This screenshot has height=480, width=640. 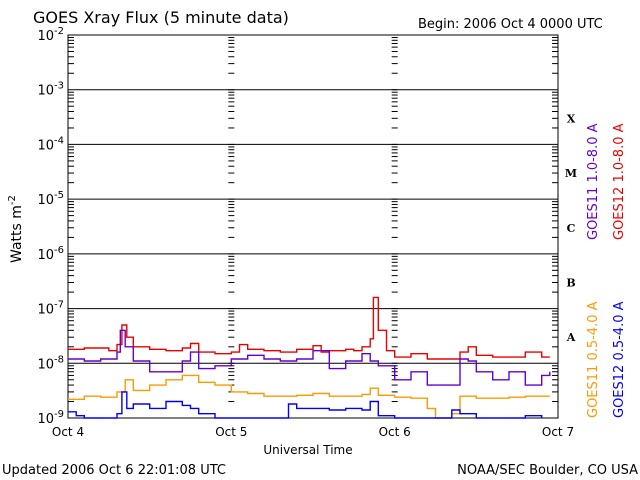 I want to click on x-tick-label: Oct 6, so click(x=395, y=432).